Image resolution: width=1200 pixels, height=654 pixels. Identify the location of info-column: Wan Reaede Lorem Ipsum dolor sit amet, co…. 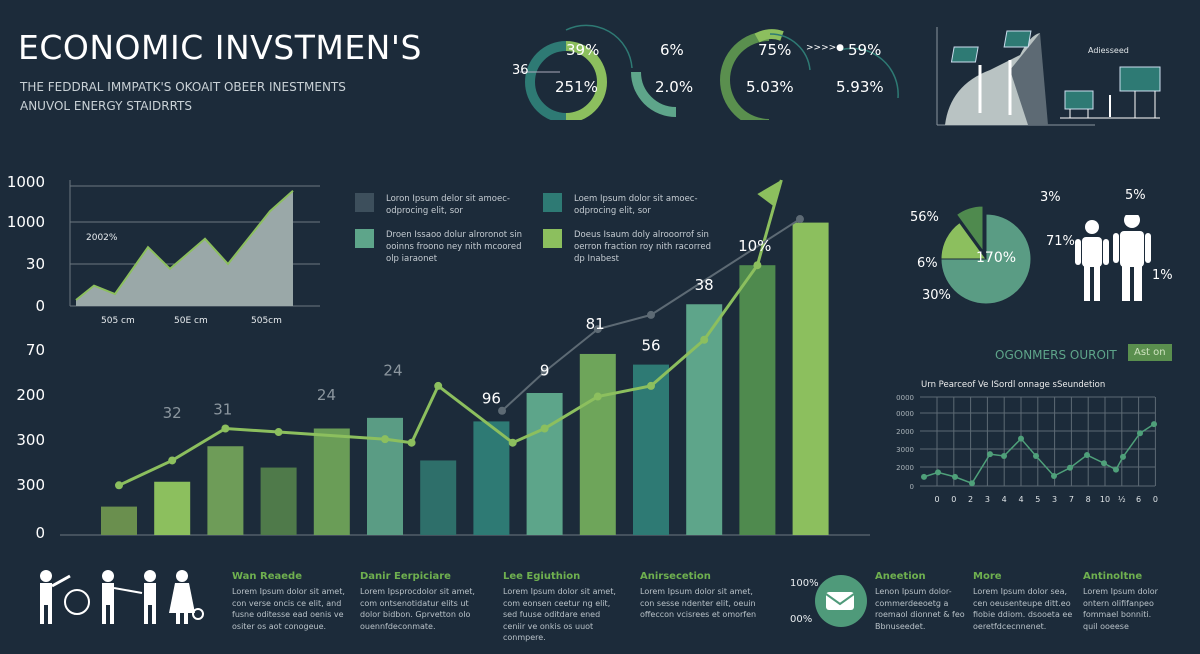
(288, 601).